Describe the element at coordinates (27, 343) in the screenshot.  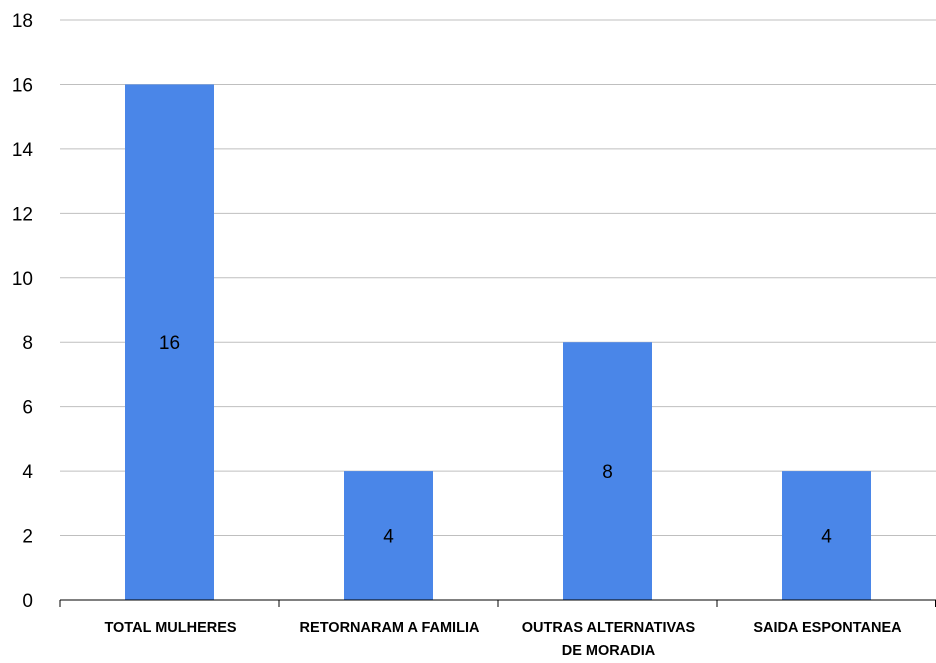
I see `y-tick-label: 8` at that location.